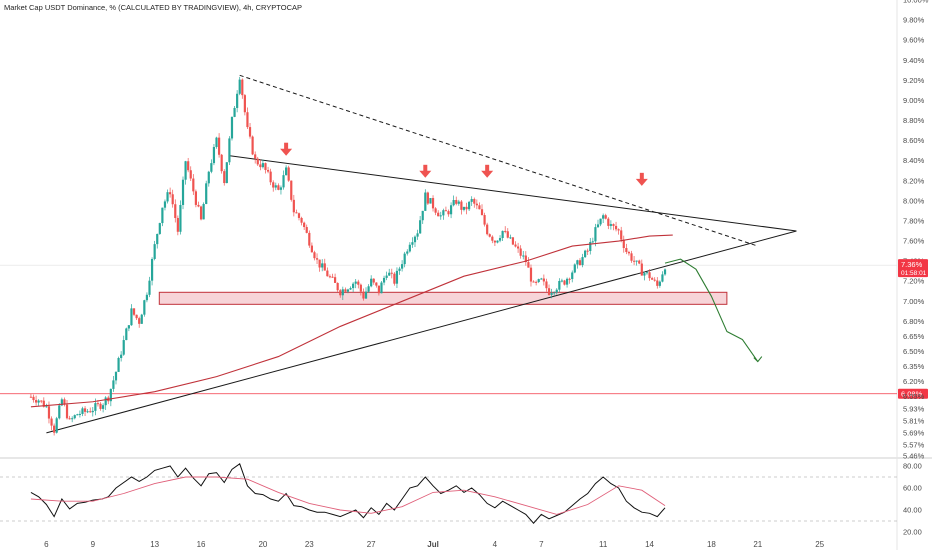 This screenshot has height=555, width=932. What do you see at coordinates (914, 20) in the screenshot?
I see `y-tick-label: 9.80%` at bounding box center [914, 20].